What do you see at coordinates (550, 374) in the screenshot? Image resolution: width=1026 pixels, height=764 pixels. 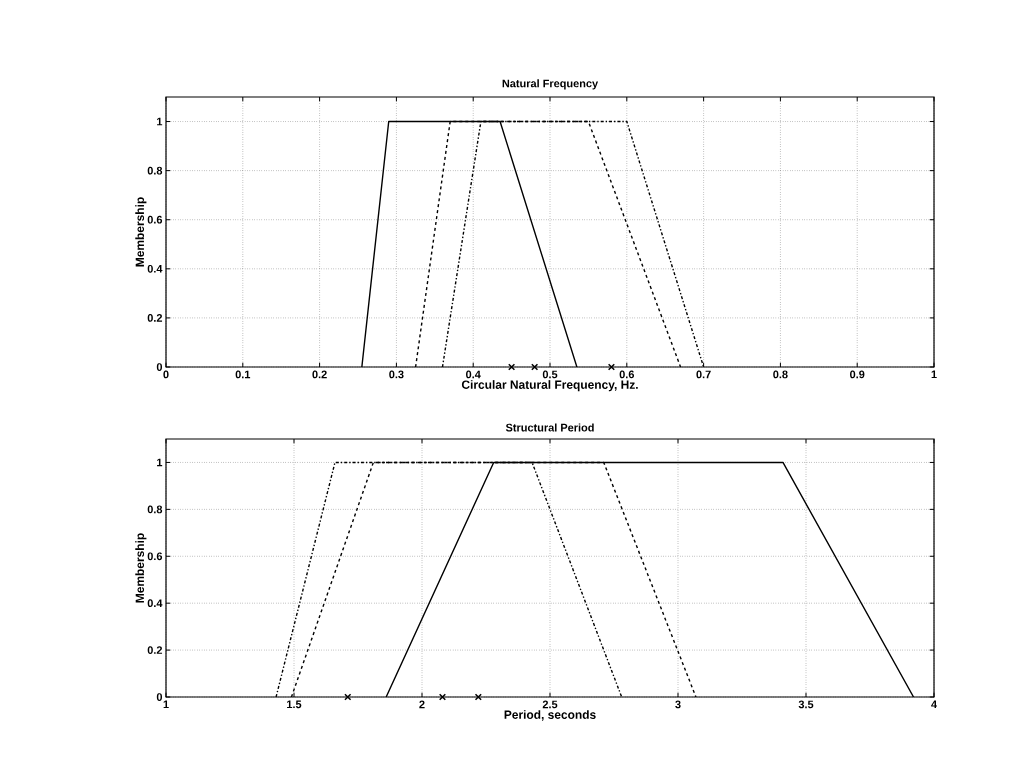 I see `x-tick-label: 0.5` at bounding box center [550, 374].